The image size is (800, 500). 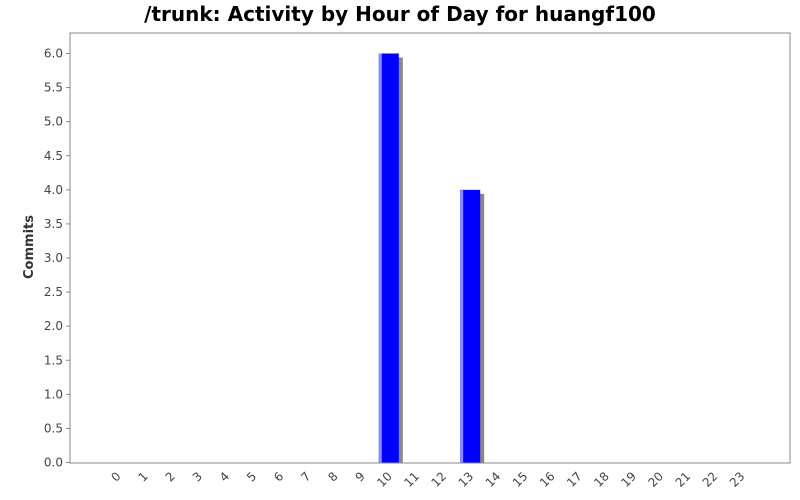 I want to click on x-tick-label: 16, so click(x=547, y=479).